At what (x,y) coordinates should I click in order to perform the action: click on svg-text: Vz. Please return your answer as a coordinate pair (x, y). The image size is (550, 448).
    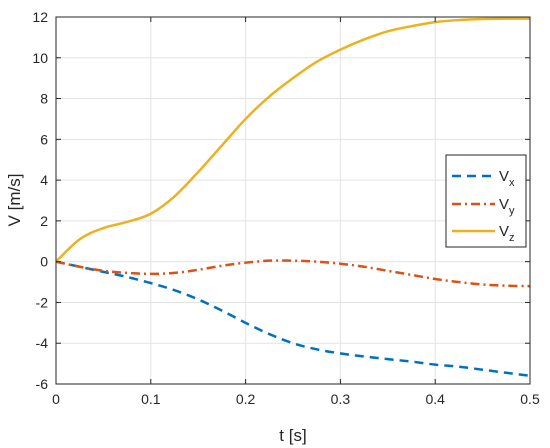
    Looking at the image, I should click on (507, 233).